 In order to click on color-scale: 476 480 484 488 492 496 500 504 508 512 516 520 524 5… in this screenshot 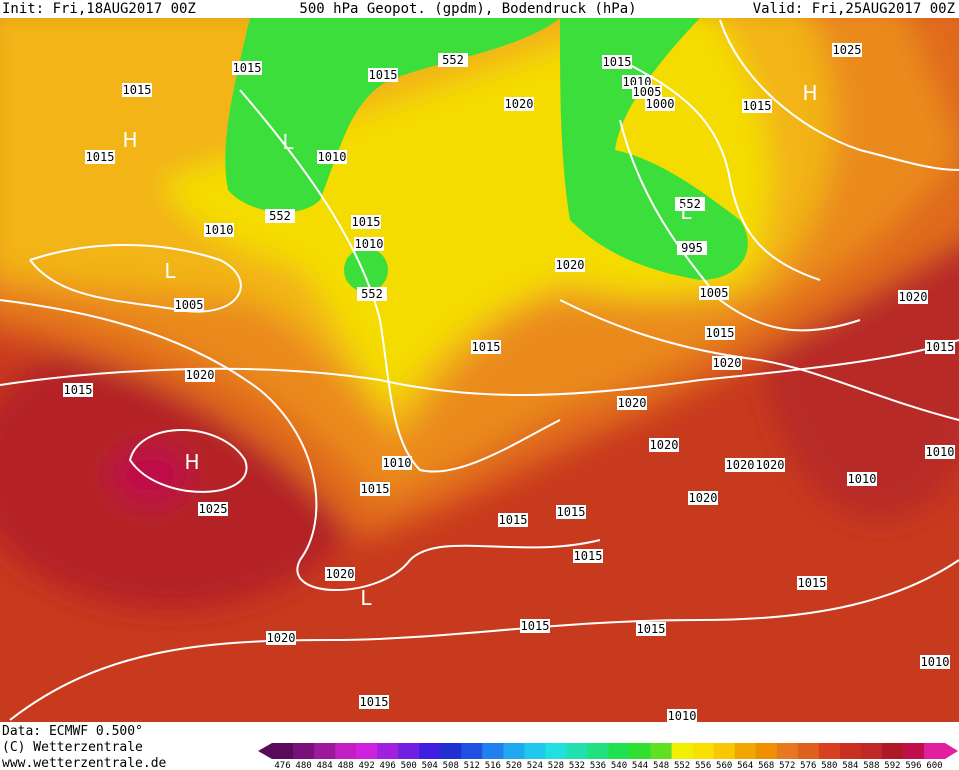, I will do `click(608, 756)`.